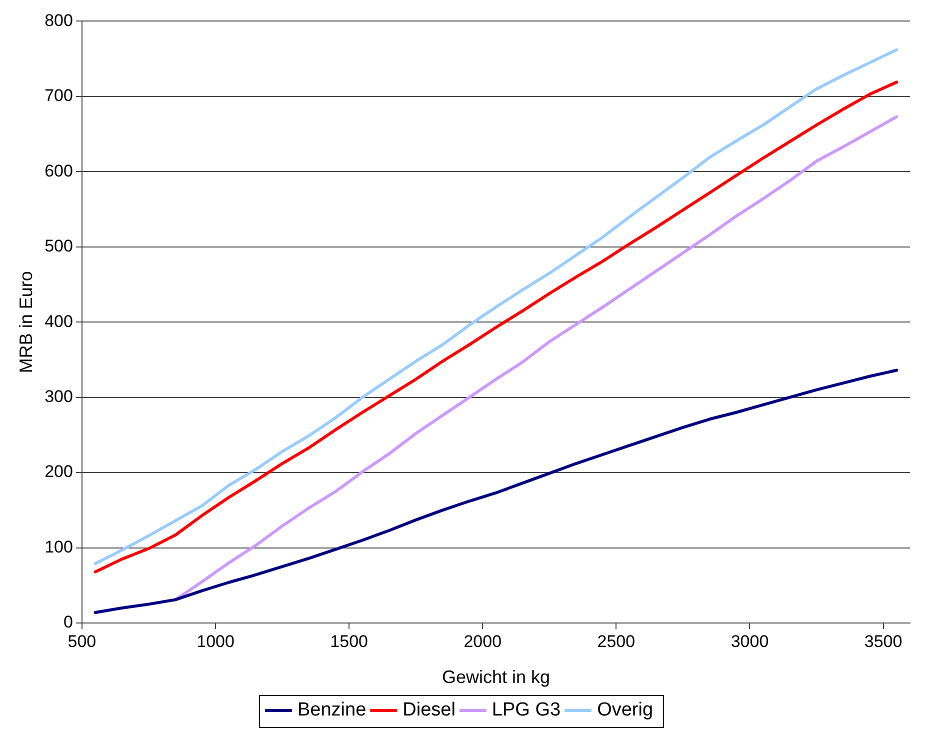 This screenshot has height=742, width=928. What do you see at coordinates (82, 641) in the screenshot?
I see `x-tick-label: 500` at bounding box center [82, 641].